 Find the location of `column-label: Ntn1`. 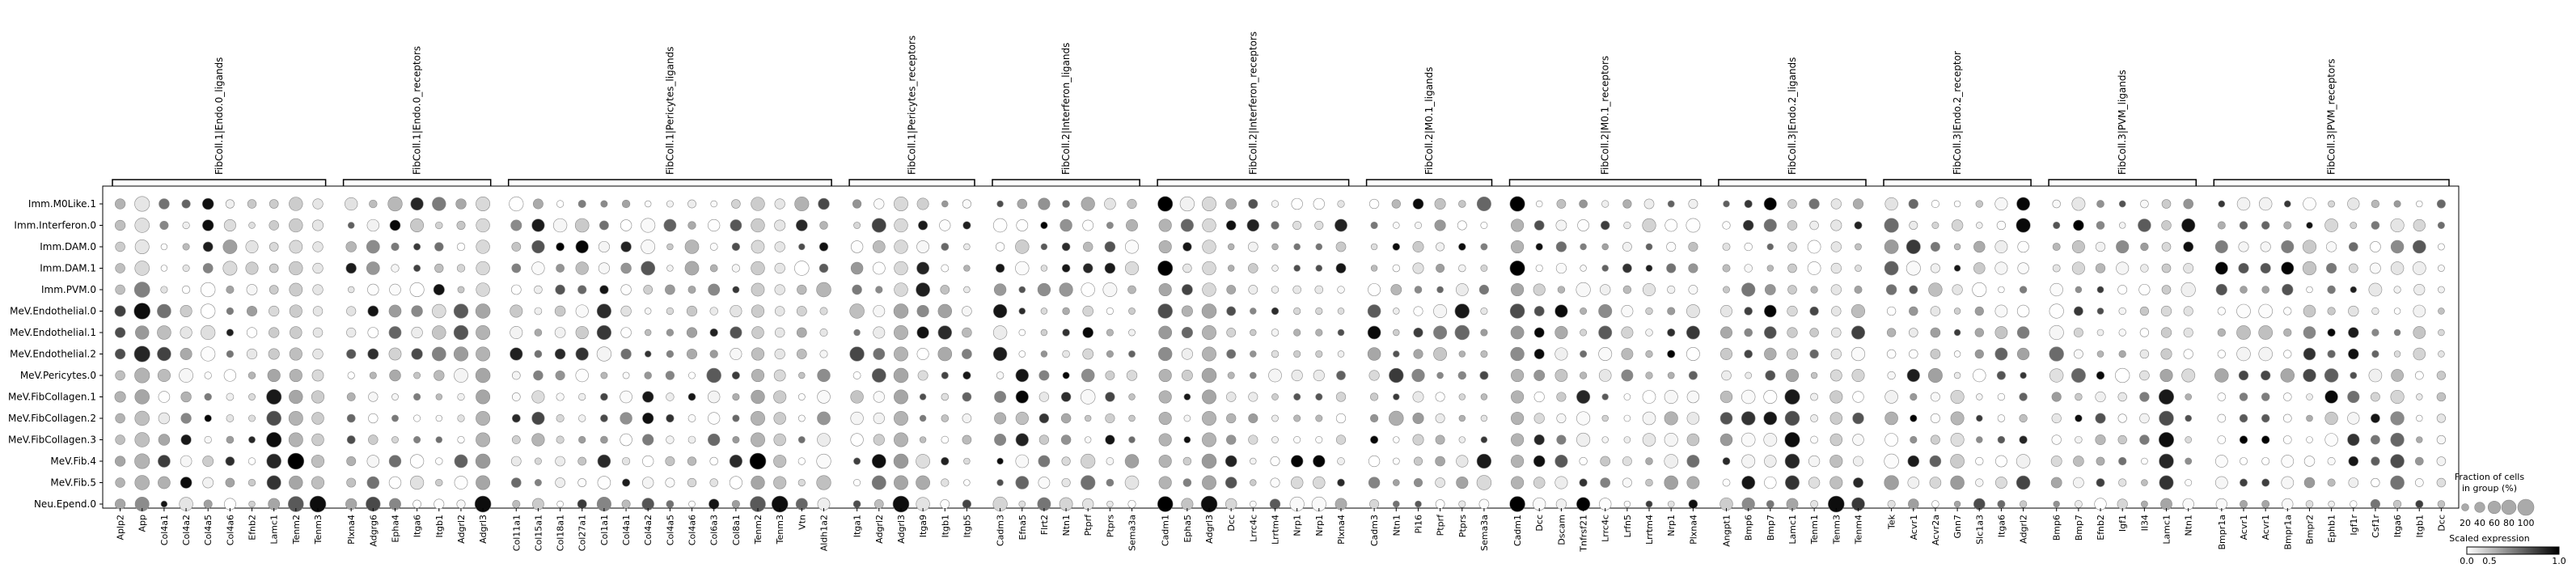

column-label: Ntn1 is located at coordinates (2189, 525).